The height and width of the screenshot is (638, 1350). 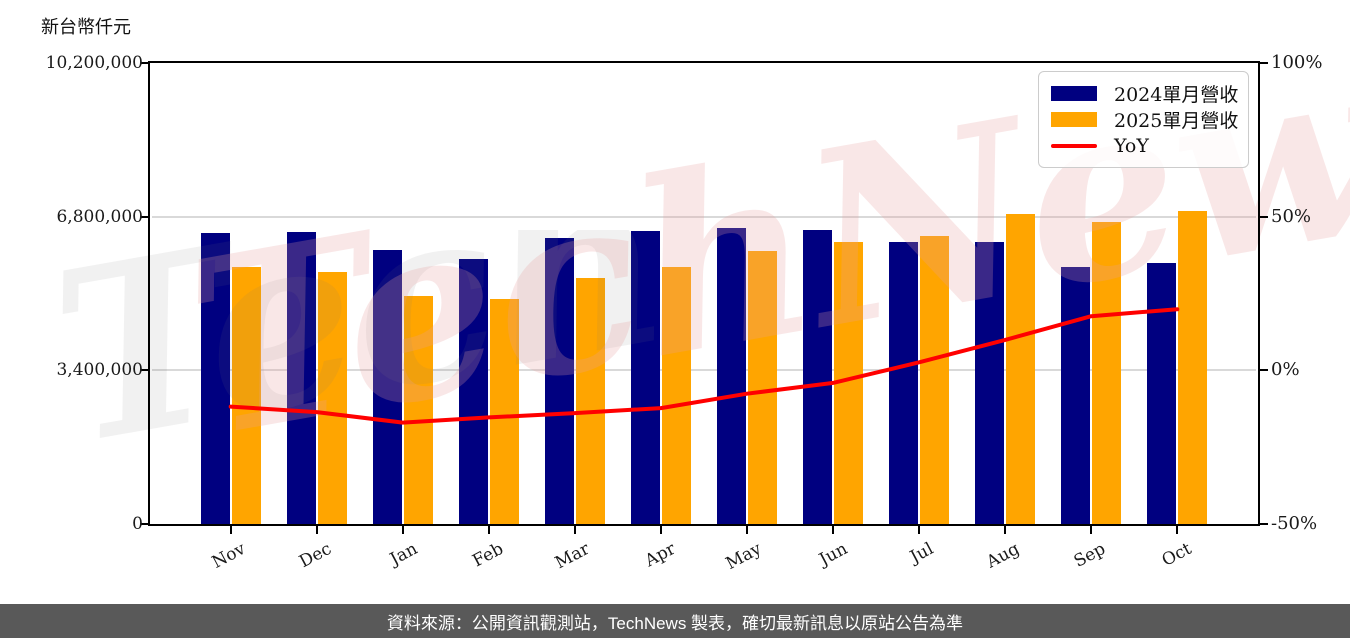 I want to click on x-tick-Apr, so click(x=660, y=530).